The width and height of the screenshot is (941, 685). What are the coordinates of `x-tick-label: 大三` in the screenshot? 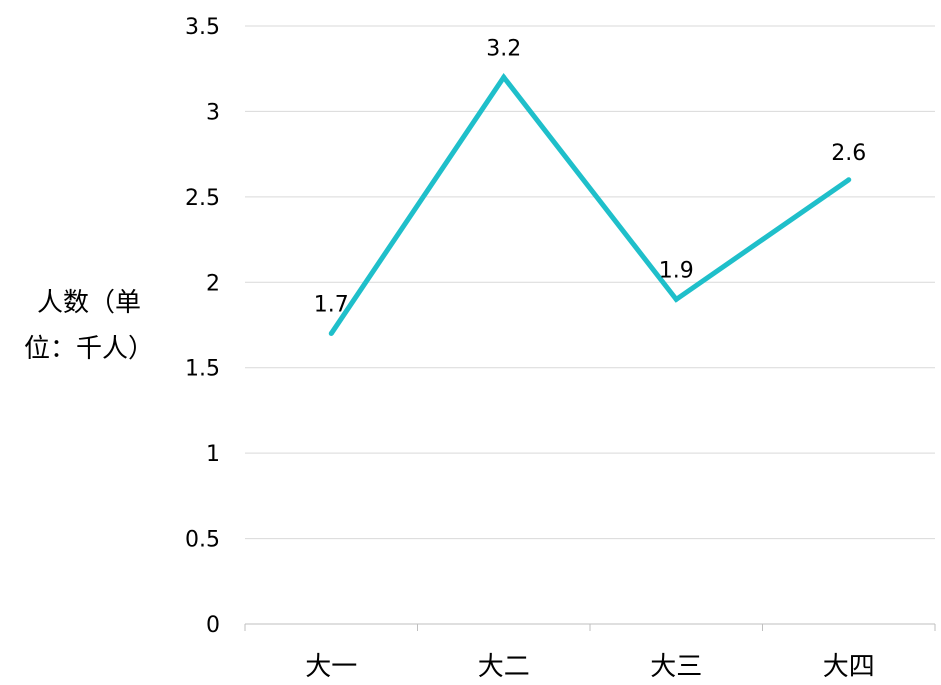 It's located at (676, 667).